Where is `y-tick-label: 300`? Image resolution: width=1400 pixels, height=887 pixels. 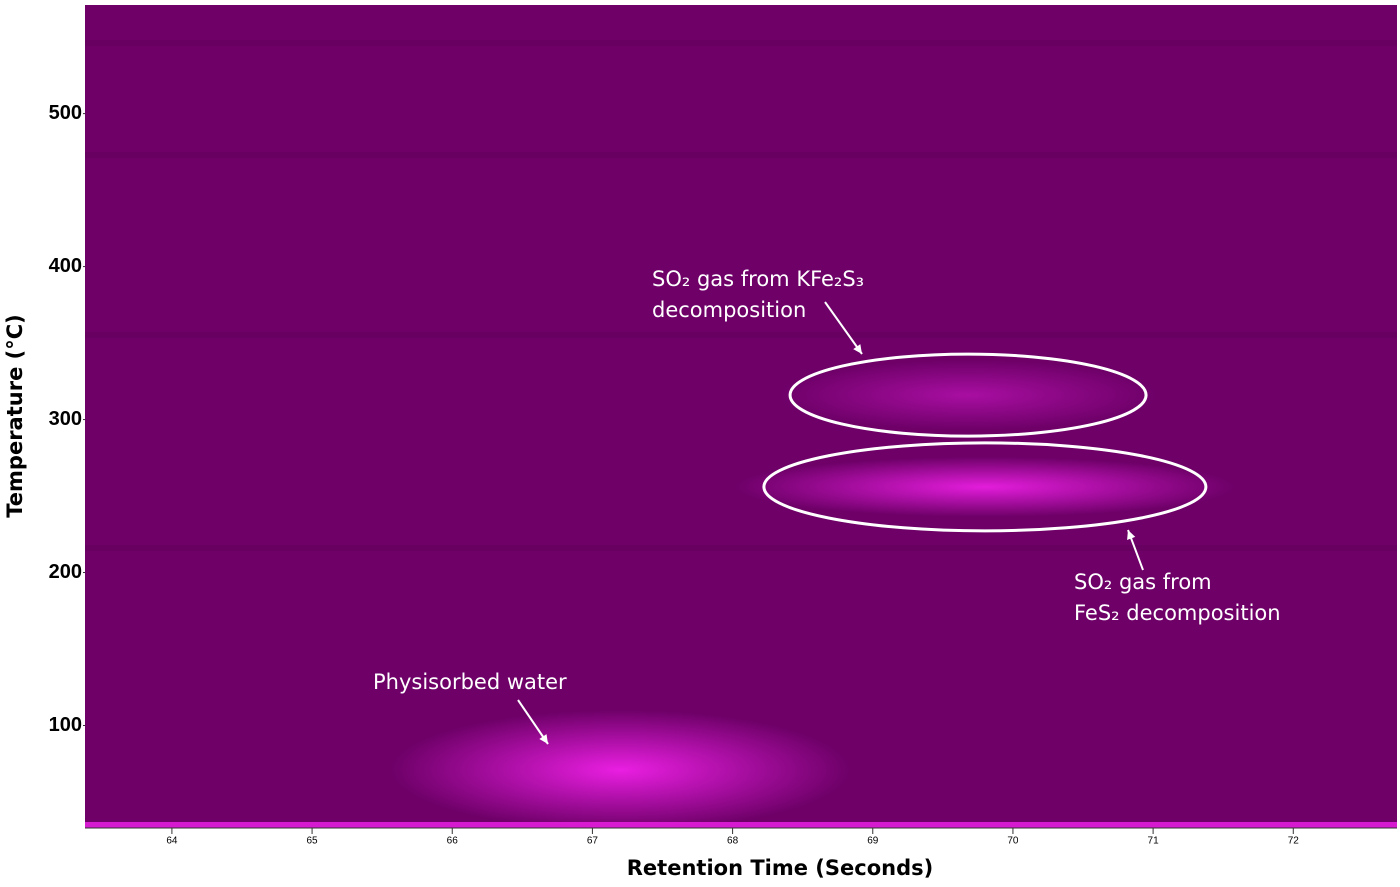 y-tick-label: 300 is located at coordinates (65, 419).